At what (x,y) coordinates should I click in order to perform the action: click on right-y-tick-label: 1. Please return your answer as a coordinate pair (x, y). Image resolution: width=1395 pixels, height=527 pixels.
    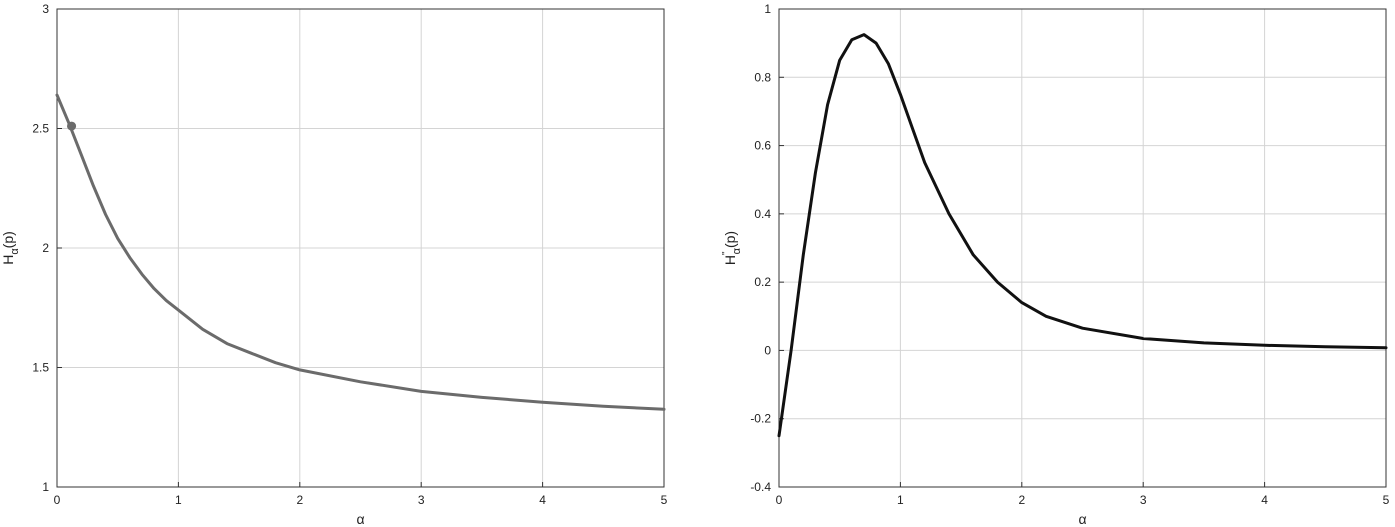
    Looking at the image, I should click on (767, 9).